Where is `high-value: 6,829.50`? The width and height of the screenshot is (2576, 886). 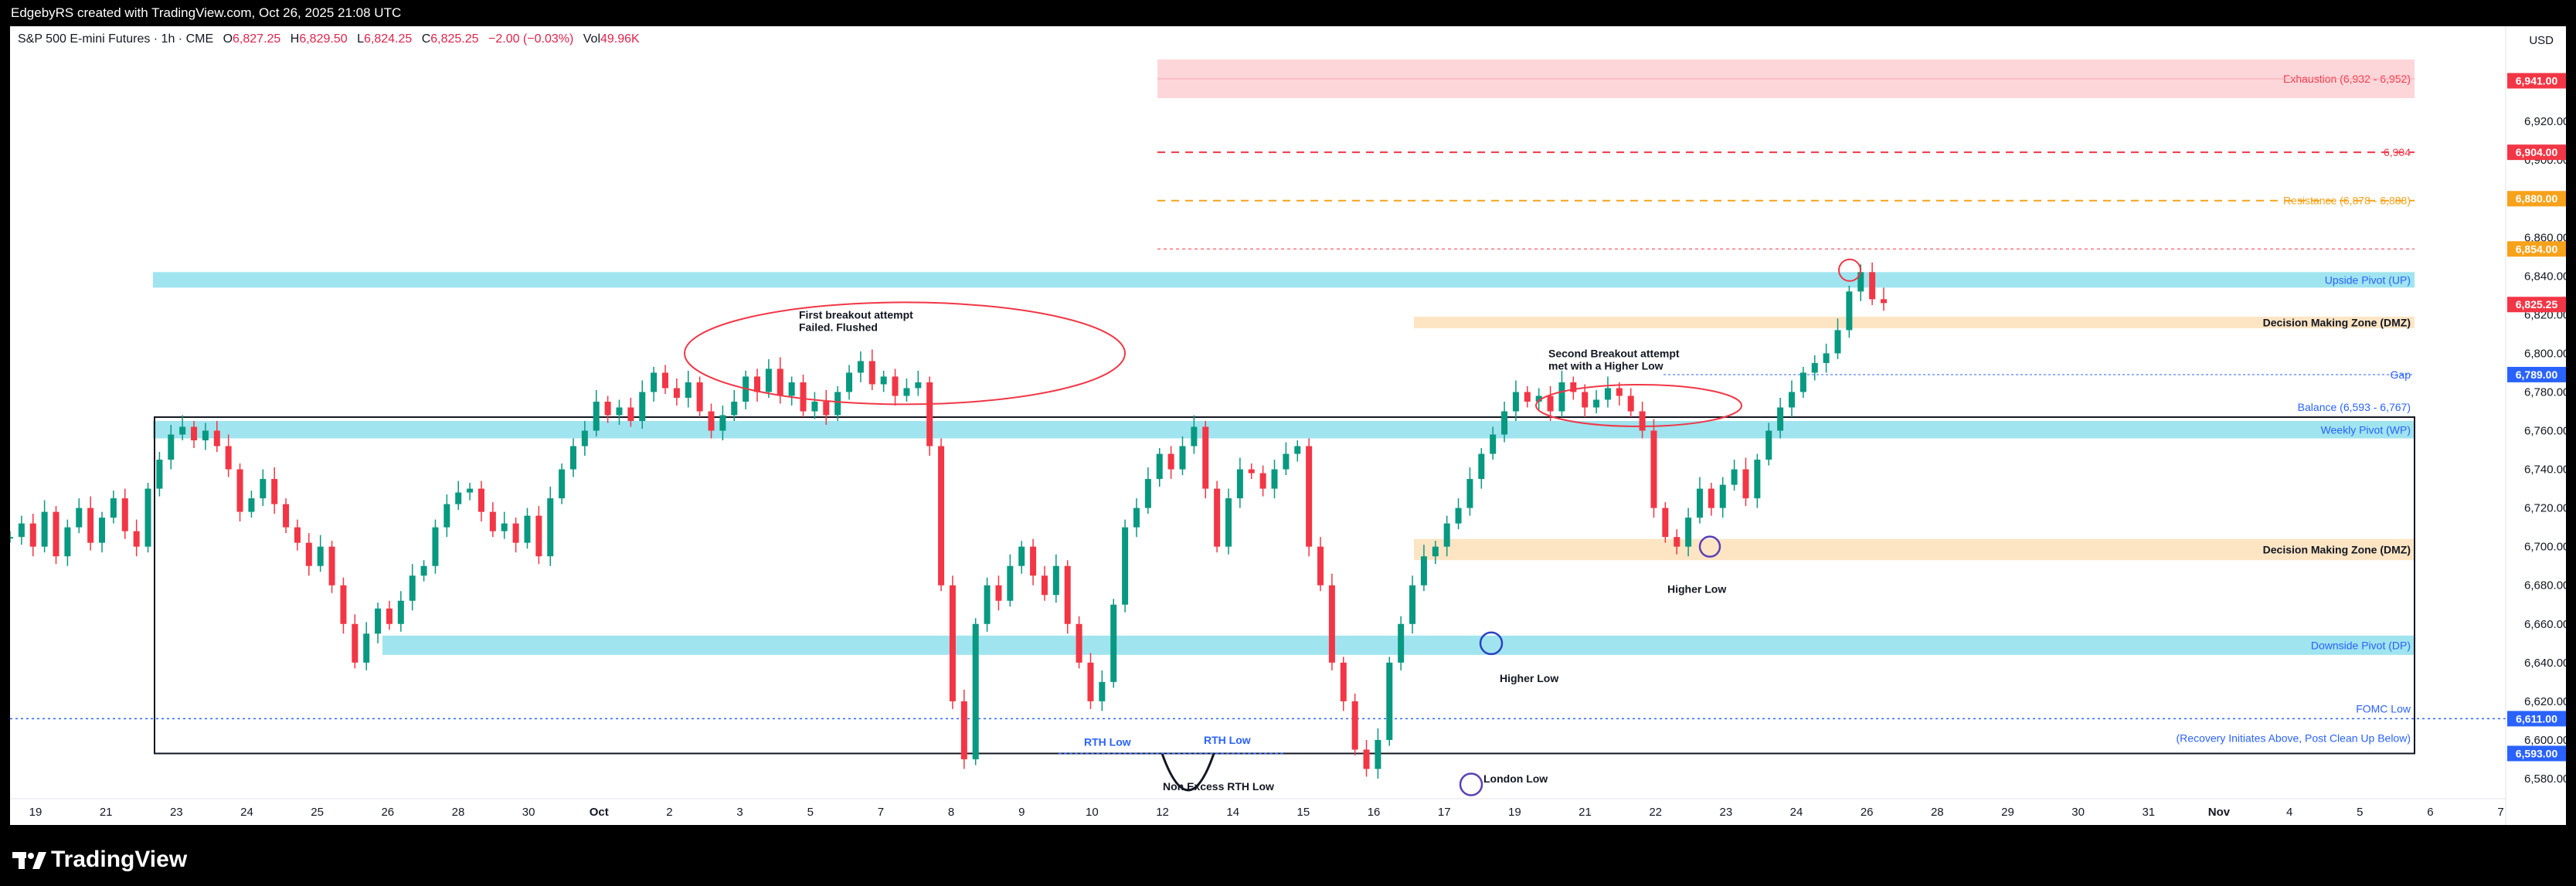
high-value: 6,829.50 is located at coordinates (323, 39).